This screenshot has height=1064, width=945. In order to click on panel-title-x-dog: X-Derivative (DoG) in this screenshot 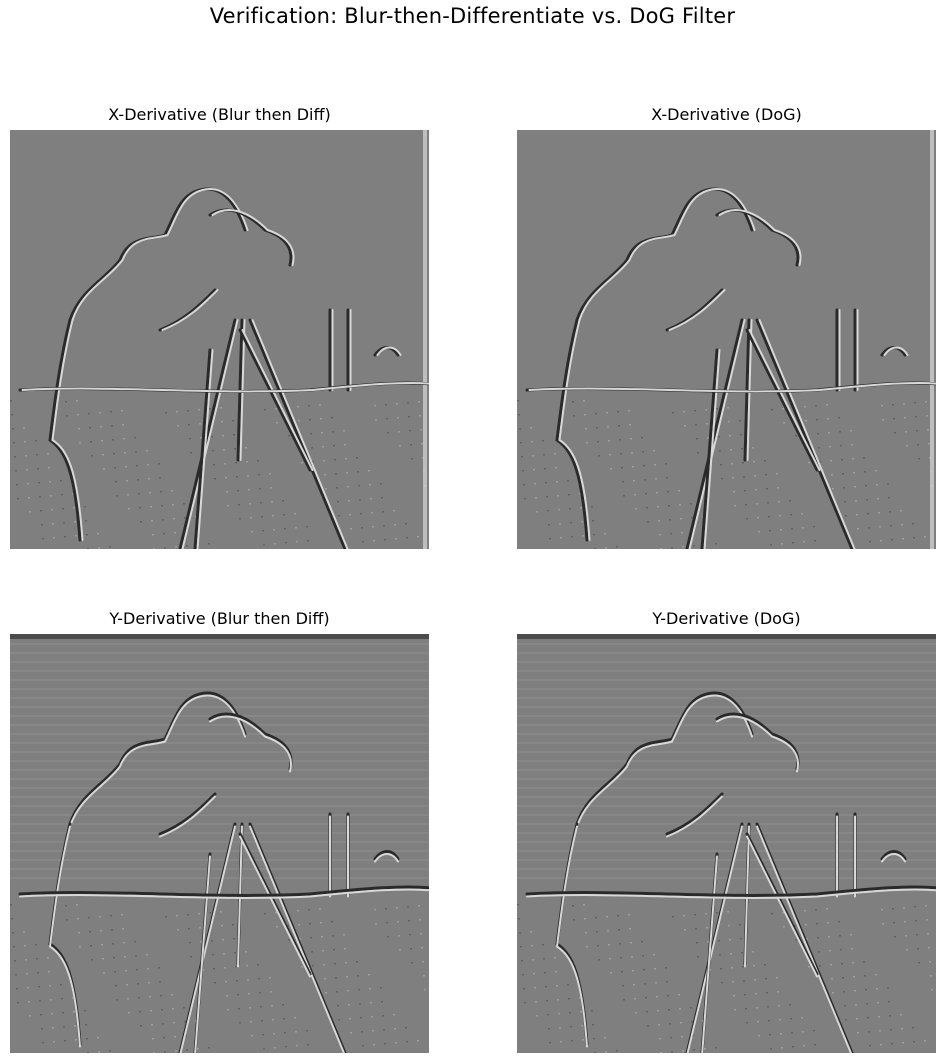, I will do `click(726, 114)`.